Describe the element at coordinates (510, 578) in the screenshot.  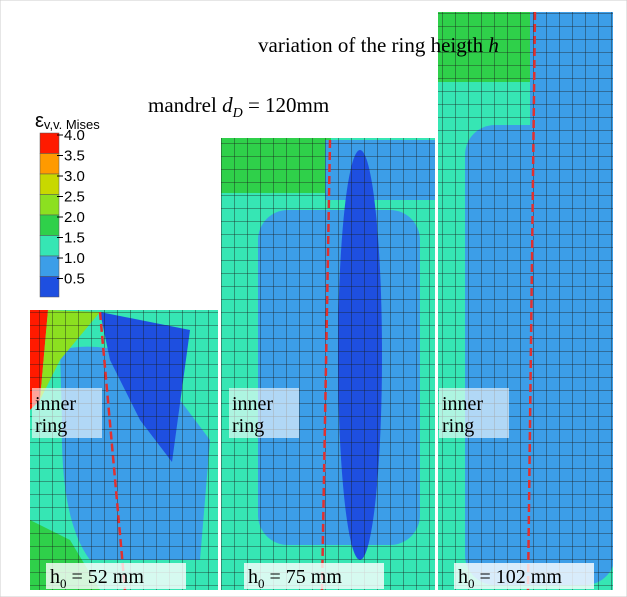
I see `panel-height: h0 = 102 mm` at that location.